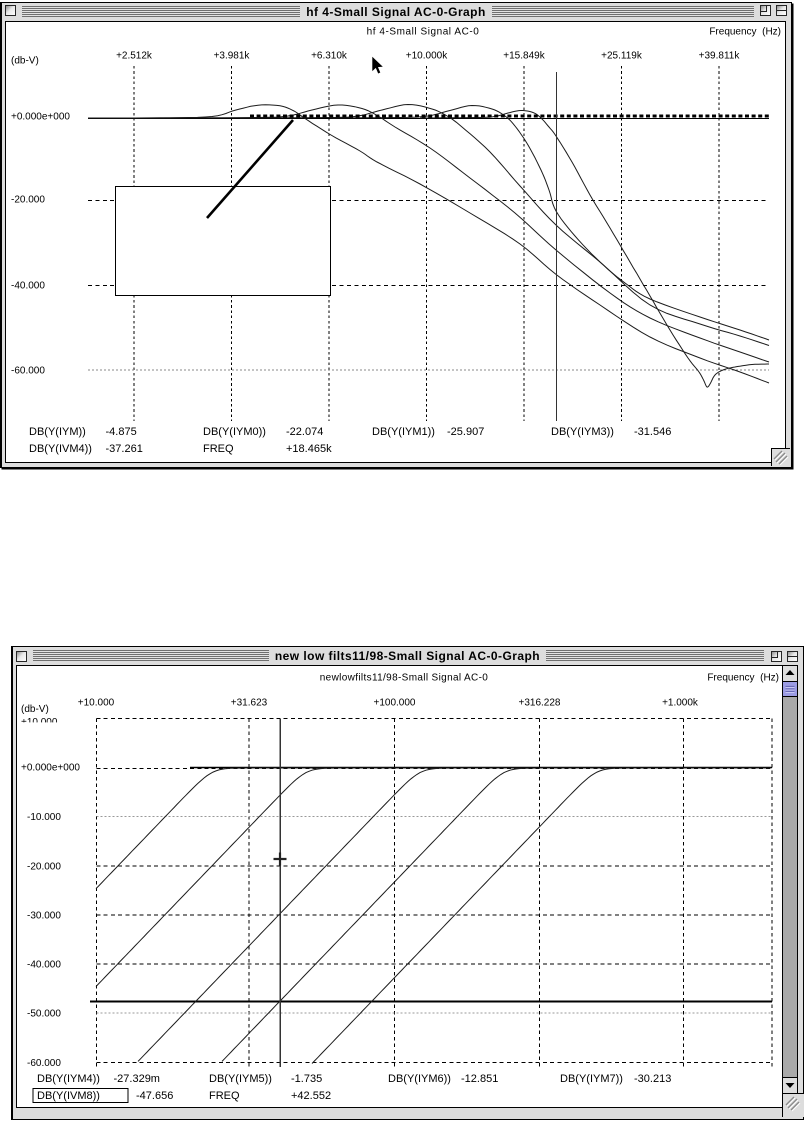 Image resolution: width=804 pixels, height=1121 pixels. I want to click on svg-text: DB(Y(IVM8)), so click(68, 1096).